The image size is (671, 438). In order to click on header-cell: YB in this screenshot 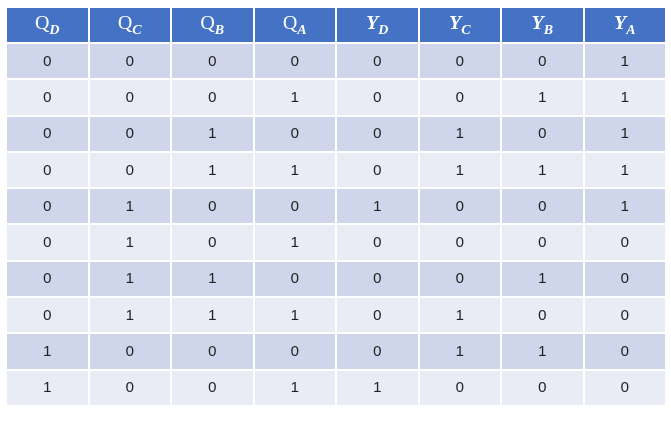, I will do `click(542, 25)`.